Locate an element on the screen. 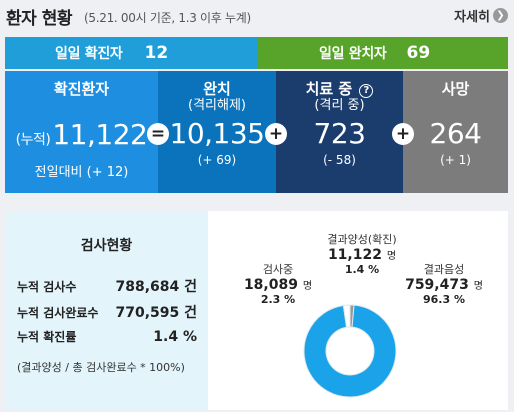 This screenshot has height=412, width=514. treating-card: 치료 중 ? (격리 중) 723 (- 58) is located at coordinates (339, 132).